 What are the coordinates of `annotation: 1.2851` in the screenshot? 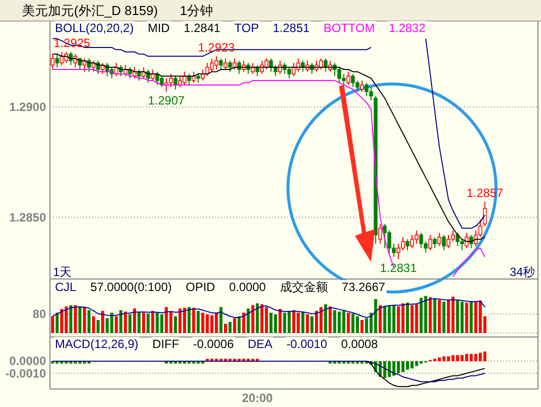 It's located at (291, 28).